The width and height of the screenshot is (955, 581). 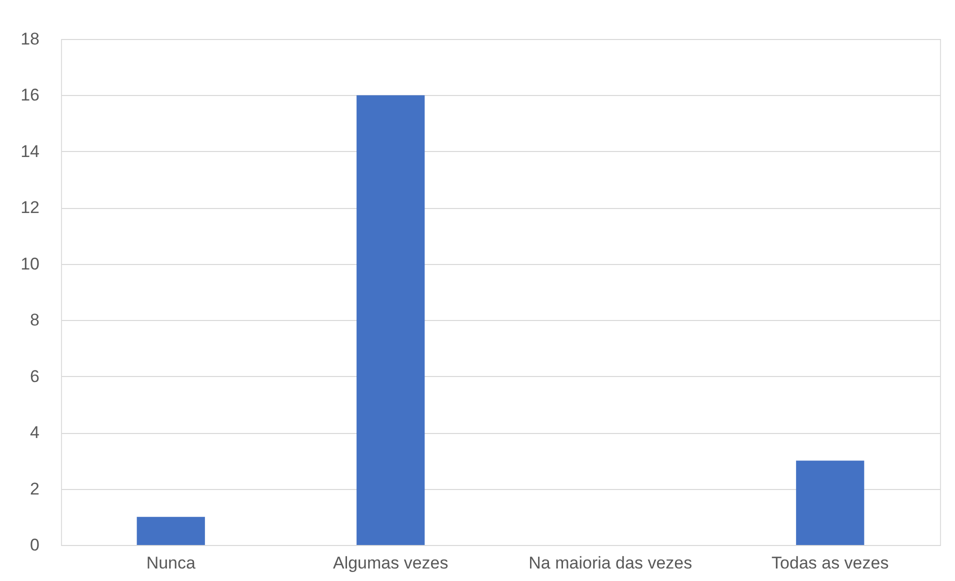 I want to click on x-tick-label: Nunca, so click(x=171, y=563).